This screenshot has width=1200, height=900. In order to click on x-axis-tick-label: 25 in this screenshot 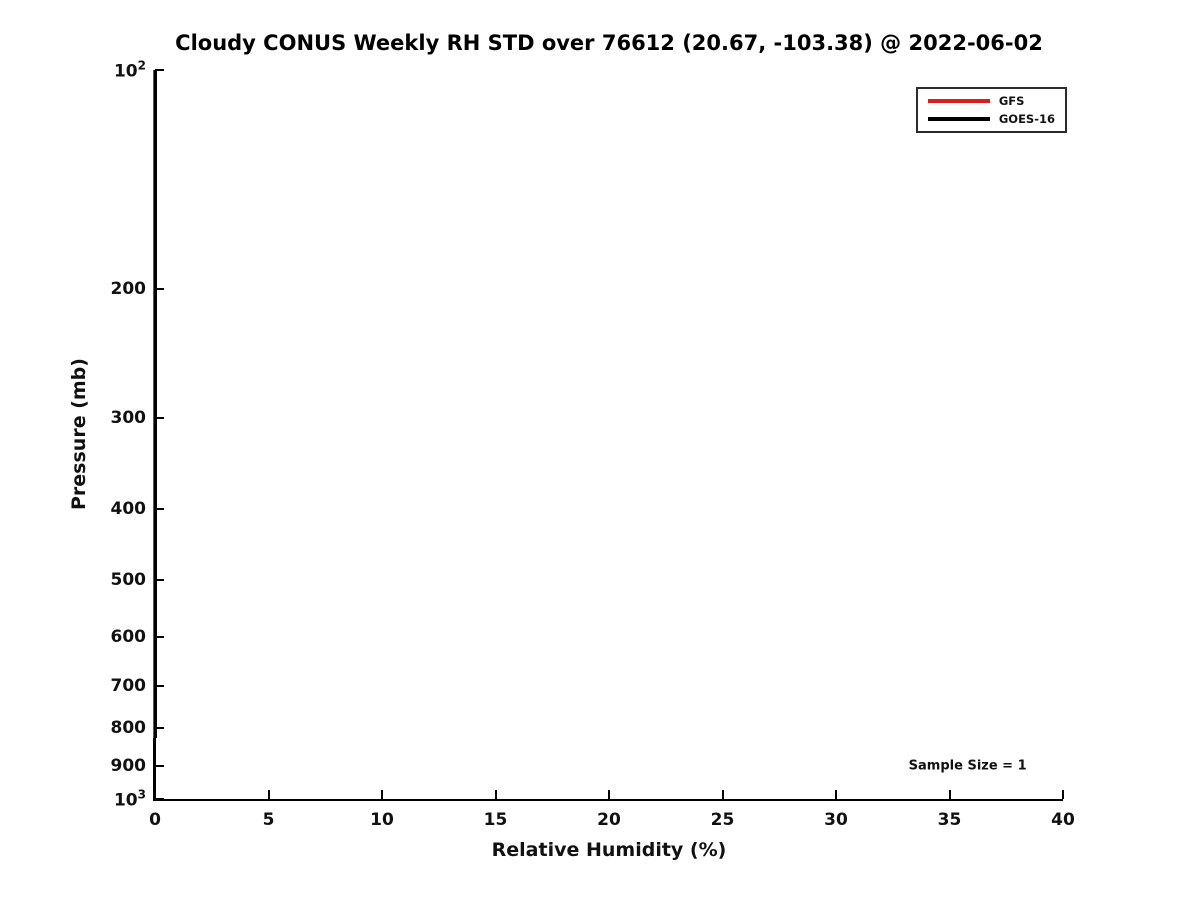, I will do `click(722, 820)`.